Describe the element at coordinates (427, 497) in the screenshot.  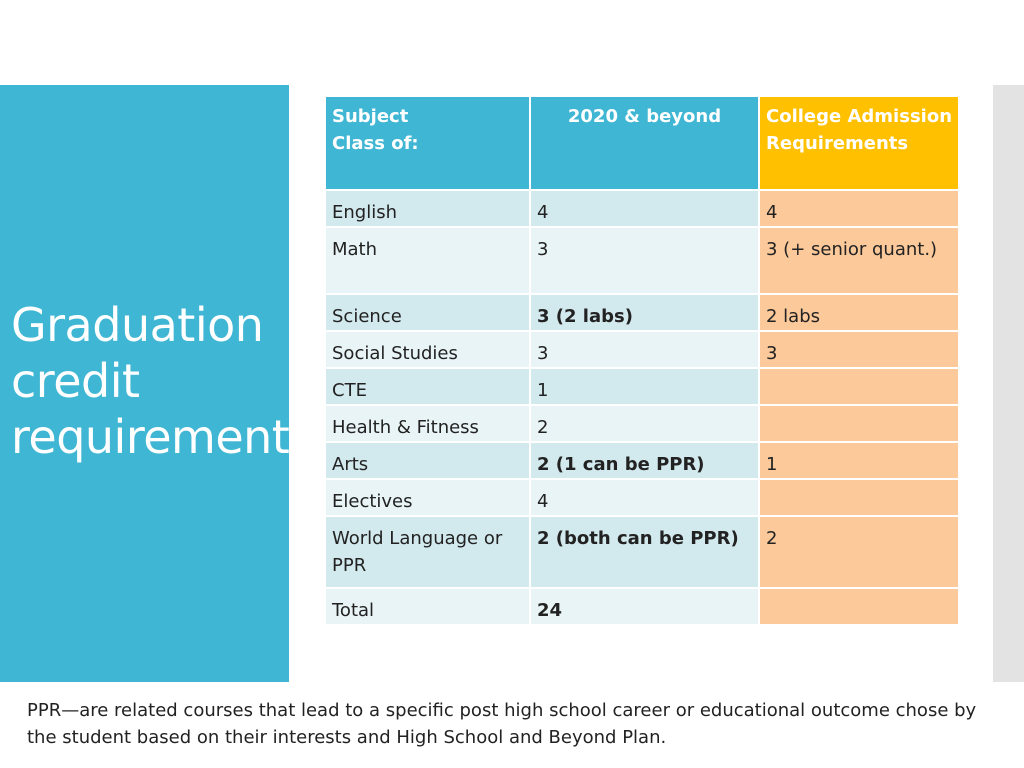
I see `row-subject: Electives` at that location.